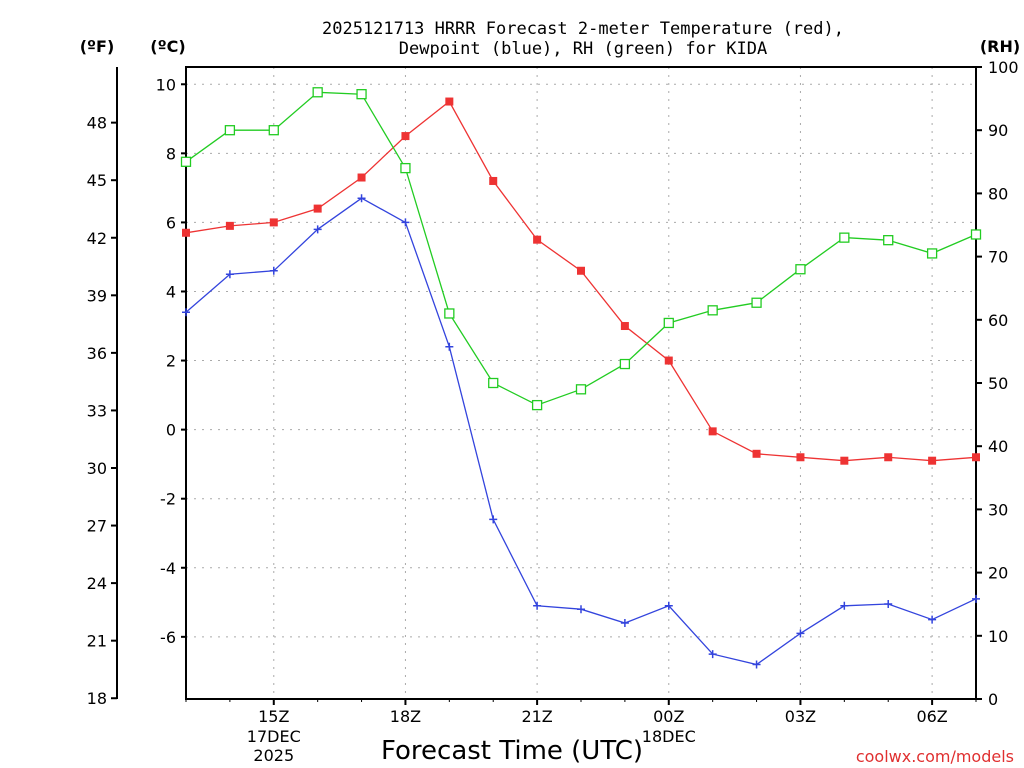 Image resolution: width=1024 pixels, height=768 pixels. Describe the element at coordinates (97, 583) in the screenshot. I see `fahrenheit-tick-label-2: 24` at that location.